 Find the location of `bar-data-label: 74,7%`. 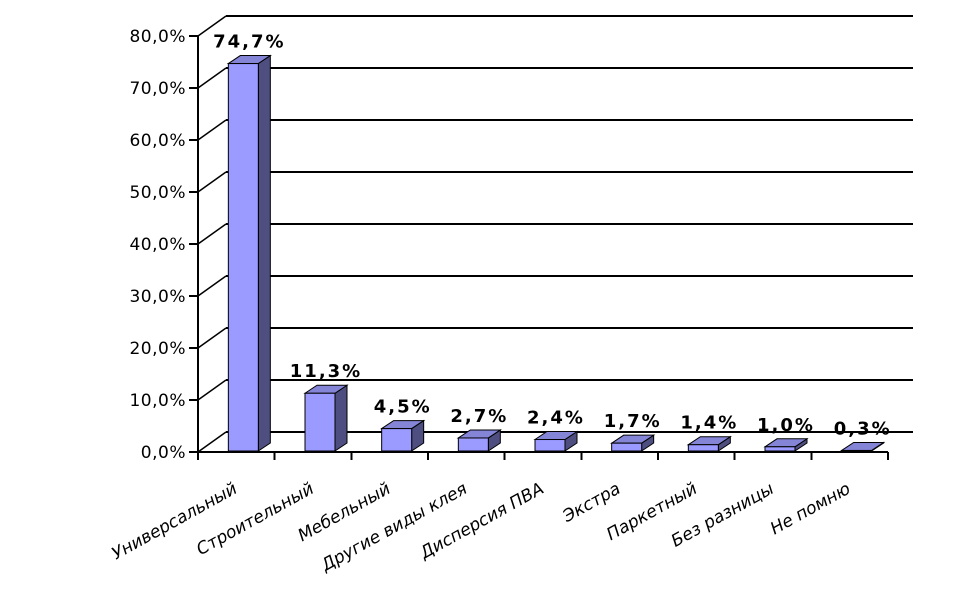

bar-data-label: 74,7% is located at coordinates (249, 42).